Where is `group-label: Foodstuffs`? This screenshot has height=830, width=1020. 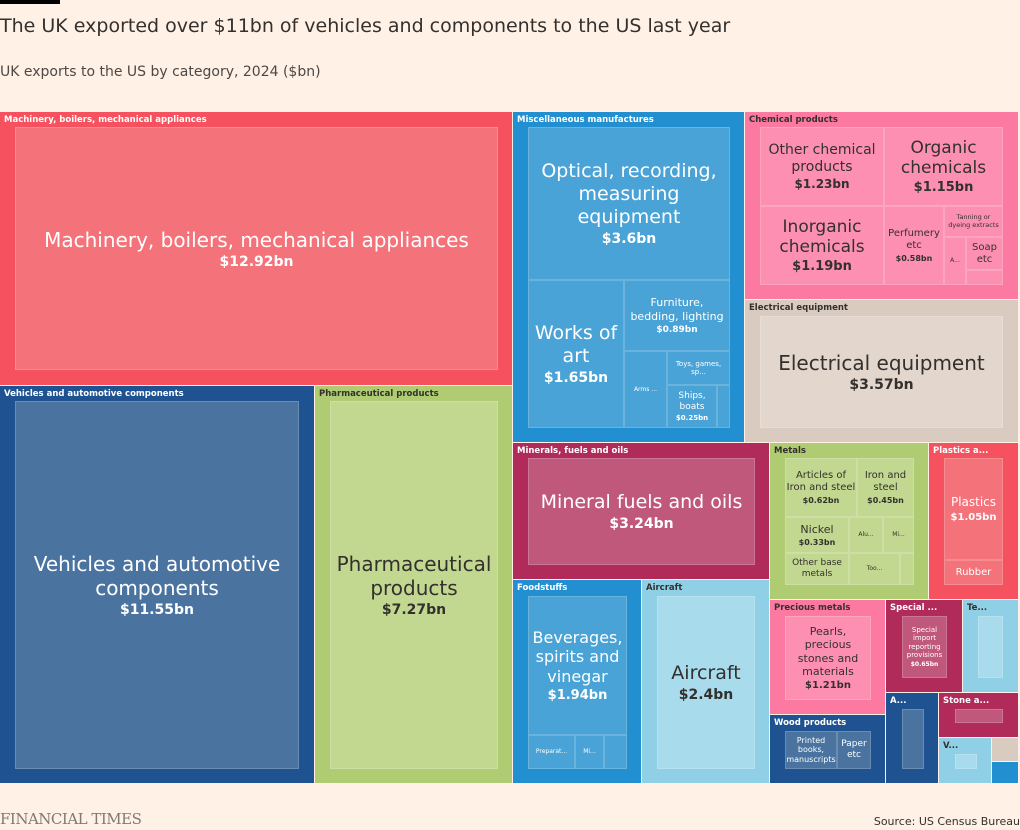 group-label: Foodstuffs is located at coordinates (542, 588).